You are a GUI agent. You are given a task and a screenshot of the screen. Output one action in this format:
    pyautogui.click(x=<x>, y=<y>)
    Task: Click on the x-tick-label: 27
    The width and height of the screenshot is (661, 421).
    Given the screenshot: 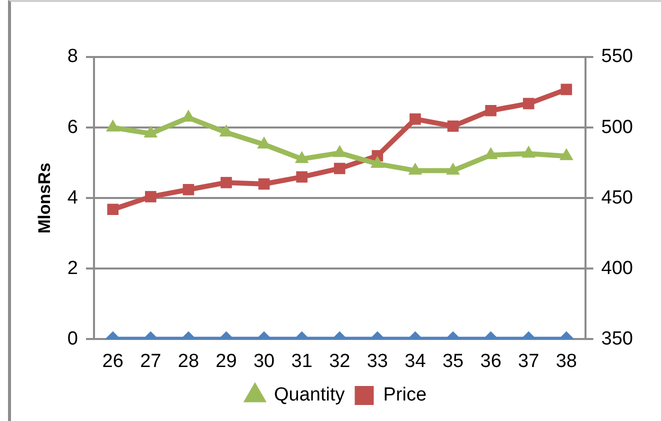 What is the action you would take?
    pyautogui.click(x=151, y=361)
    